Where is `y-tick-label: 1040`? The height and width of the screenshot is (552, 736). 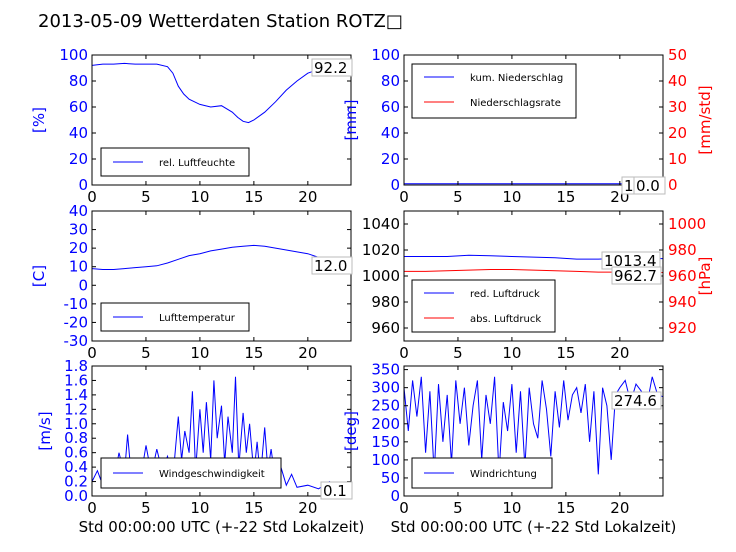
y-tick-label: 1040 is located at coordinates (381, 224).